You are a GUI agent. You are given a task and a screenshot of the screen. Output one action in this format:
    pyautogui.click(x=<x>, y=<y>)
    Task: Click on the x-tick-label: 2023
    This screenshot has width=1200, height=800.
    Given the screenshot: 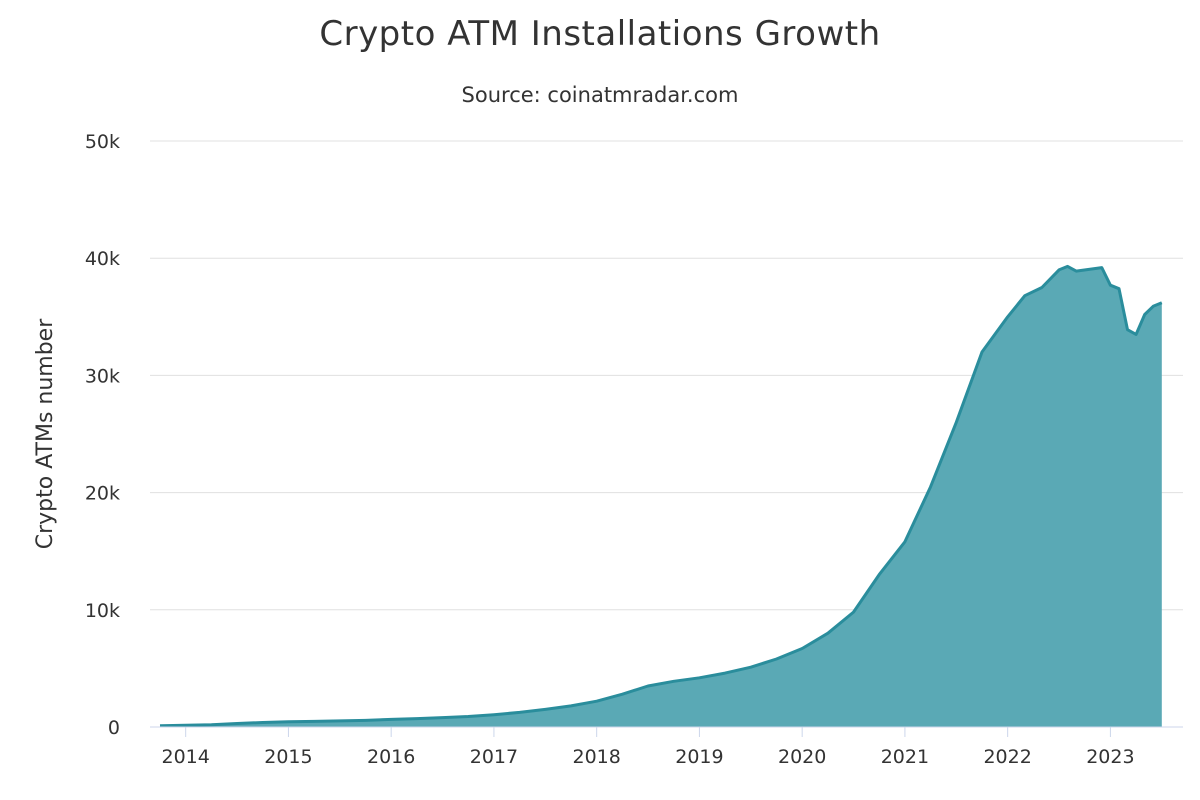 What is the action you would take?
    pyautogui.click(x=1110, y=757)
    